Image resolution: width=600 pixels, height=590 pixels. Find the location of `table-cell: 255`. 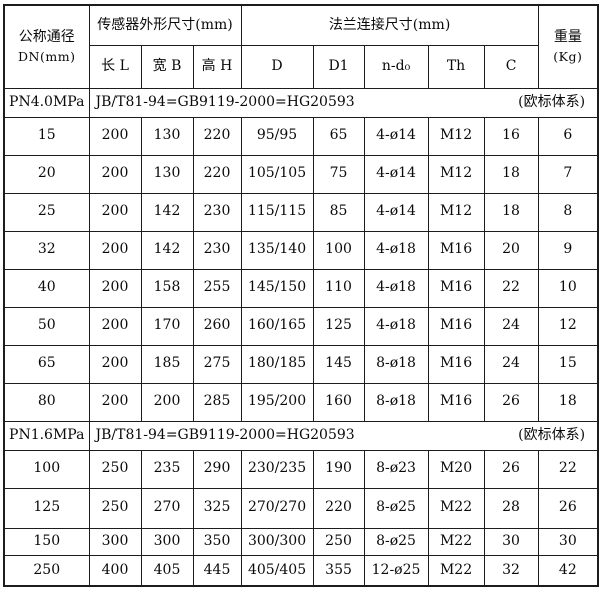

table-cell: 255 is located at coordinates (217, 288).